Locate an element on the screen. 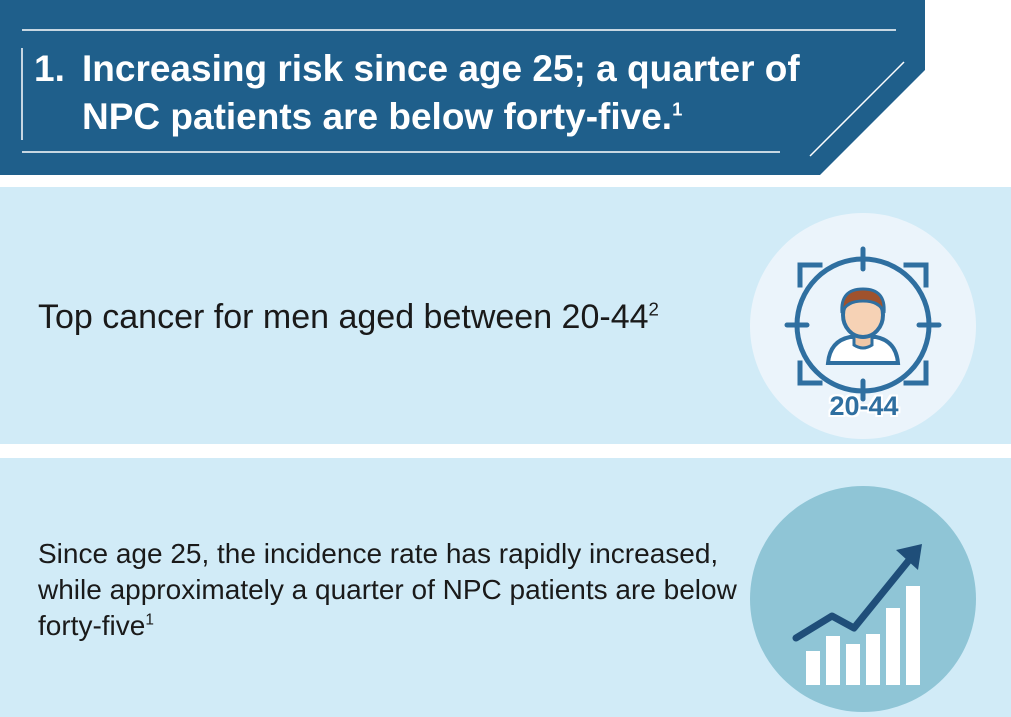 This screenshot has height=717, width=1011. age-panel-statement: Top cancer for men aged between 20-44 is located at coordinates (343, 317).